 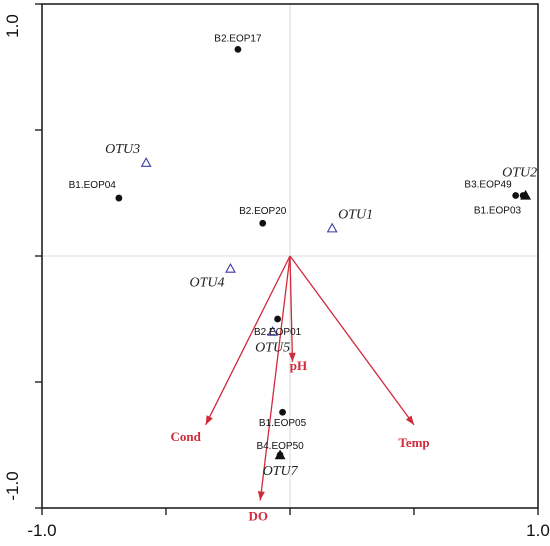 What do you see at coordinates (238, 38) in the screenshot?
I see `site-label: B2.EOP17` at bounding box center [238, 38].